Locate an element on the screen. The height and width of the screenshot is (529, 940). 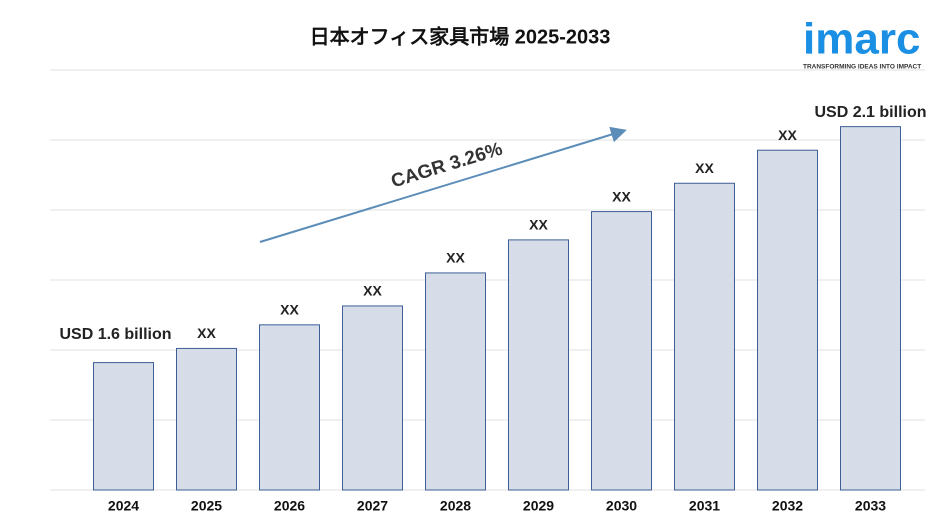
x-tick-label: 2031 is located at coordinates (704, 506).